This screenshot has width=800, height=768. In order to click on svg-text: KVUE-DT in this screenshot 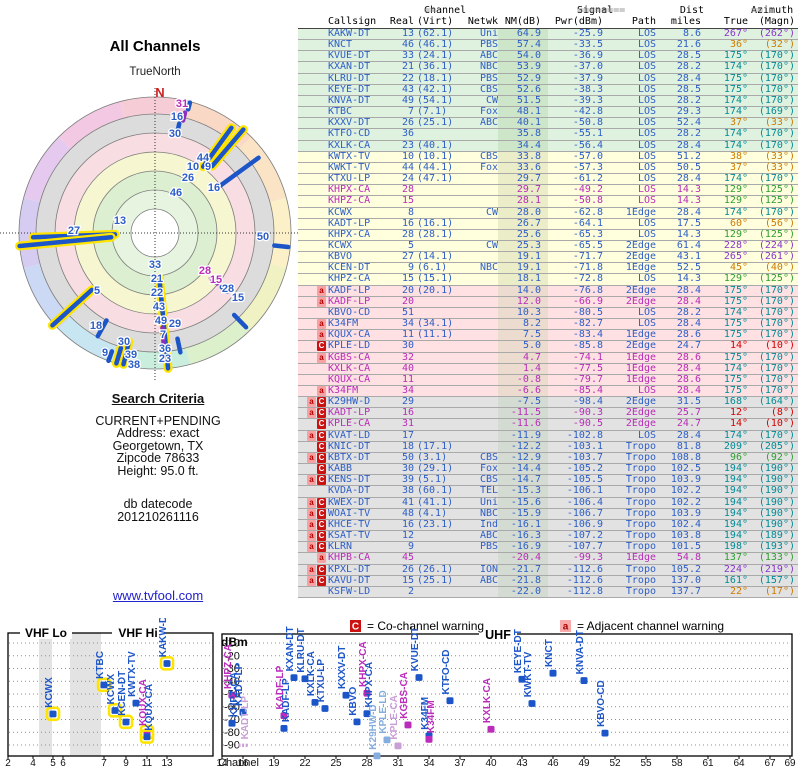, I will do `click(415, 649)`.